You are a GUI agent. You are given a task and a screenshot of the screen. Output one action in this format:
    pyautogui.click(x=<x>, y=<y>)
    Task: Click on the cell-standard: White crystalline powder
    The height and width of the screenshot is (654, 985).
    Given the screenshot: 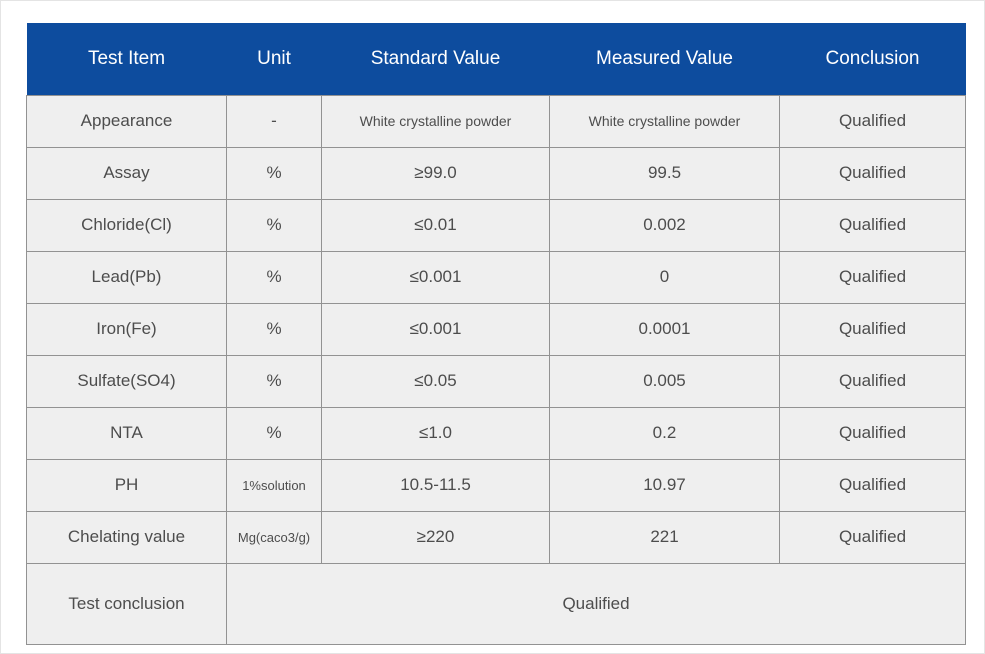 What is the action you would take?
    pyautogui.click(x=435, y=121)
    